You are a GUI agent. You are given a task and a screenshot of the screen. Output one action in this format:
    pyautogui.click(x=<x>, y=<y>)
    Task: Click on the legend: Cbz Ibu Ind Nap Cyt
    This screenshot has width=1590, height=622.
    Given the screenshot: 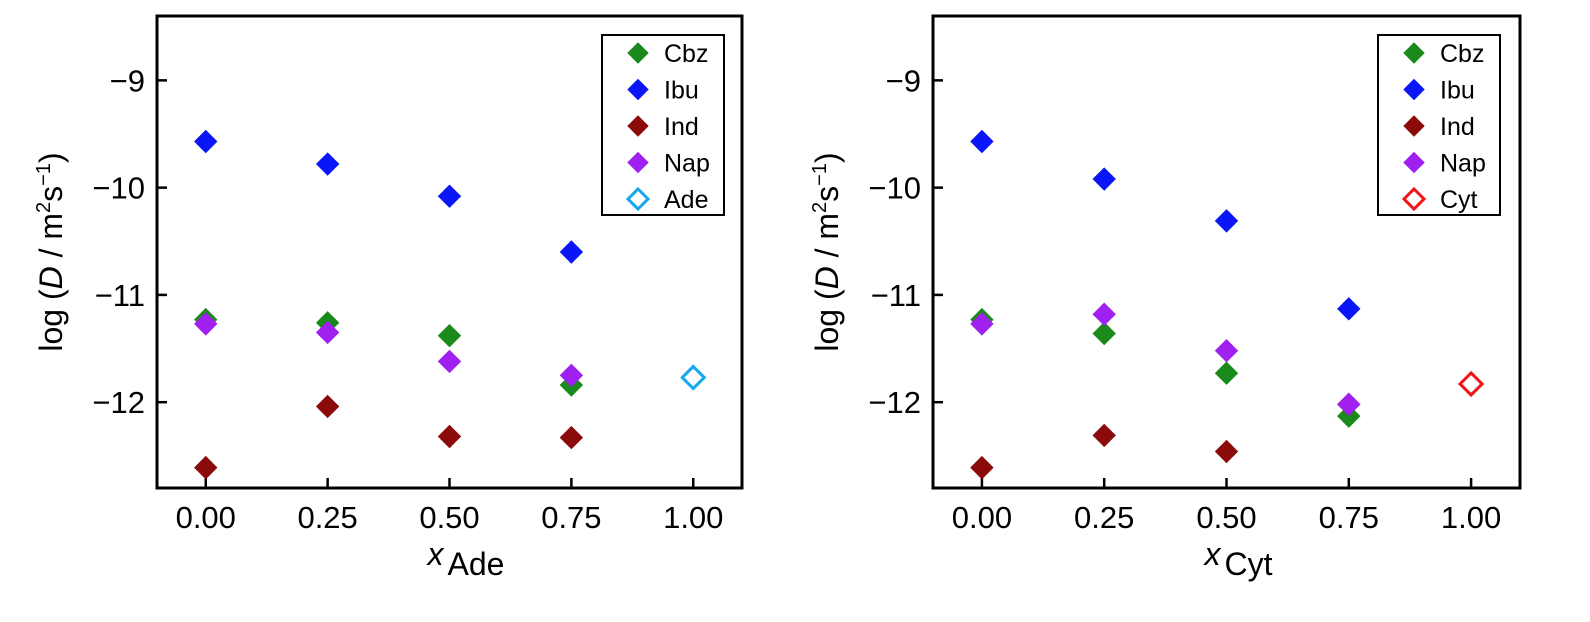 What is the action you would take?
    pyautogui.click(x=1439, y=125)
    